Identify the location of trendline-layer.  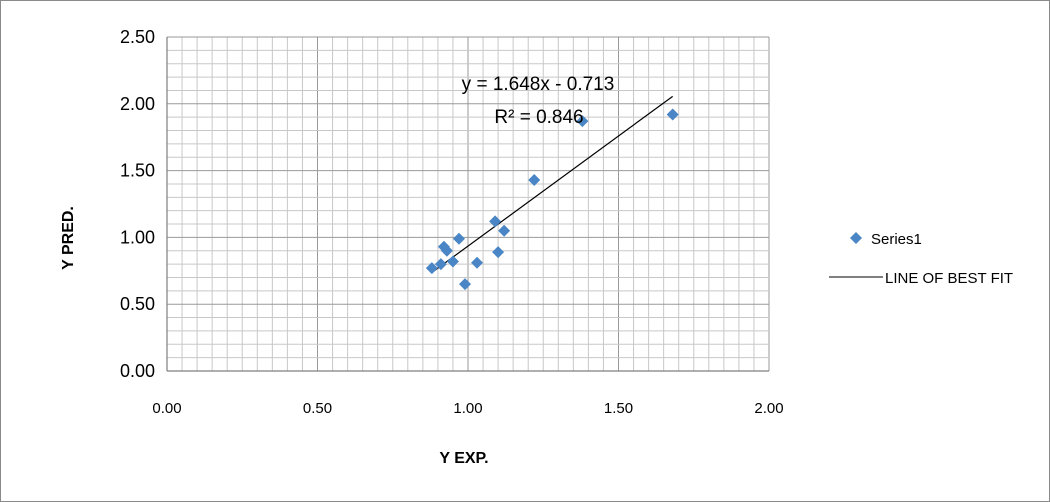
(552, 184).